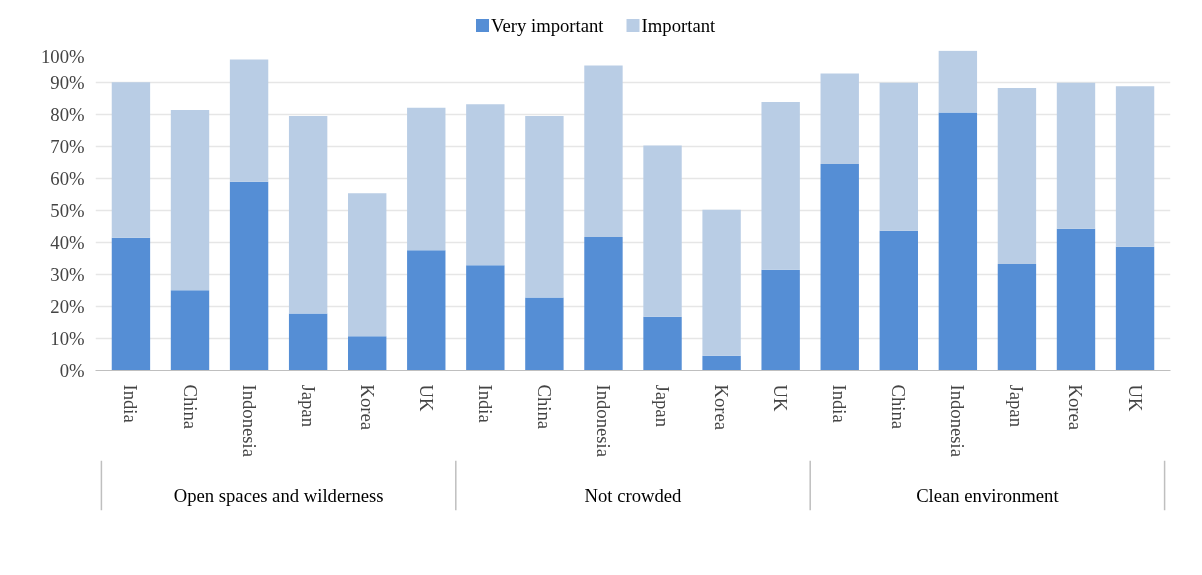  Describe the element at coordinates (67, 114) in the screenshot. I see `y-tick-label: 80%` at that location.